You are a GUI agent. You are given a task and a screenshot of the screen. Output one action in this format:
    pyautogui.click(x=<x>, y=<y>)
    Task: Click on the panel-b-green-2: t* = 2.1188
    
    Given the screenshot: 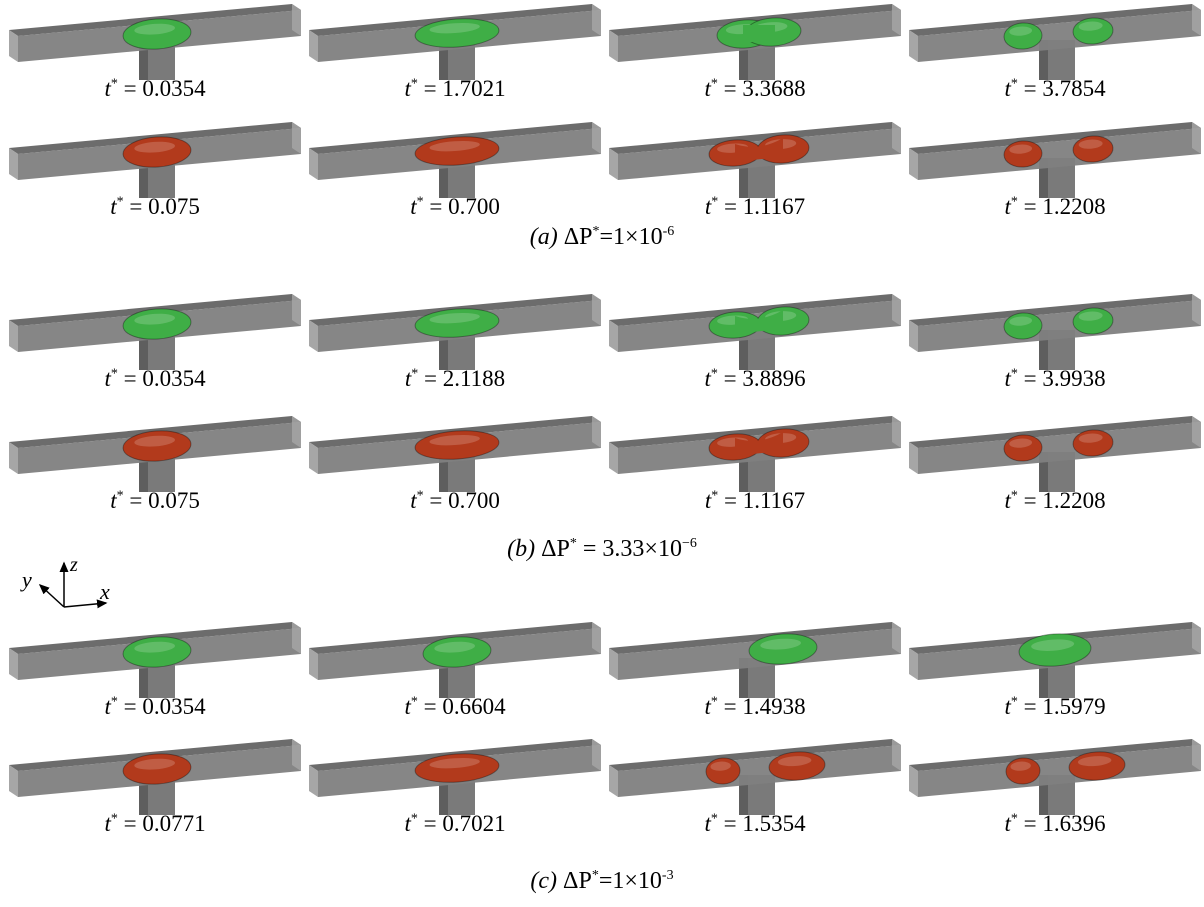 What is the action you would take?
    pyautogui.click(x=455, y=347)
    